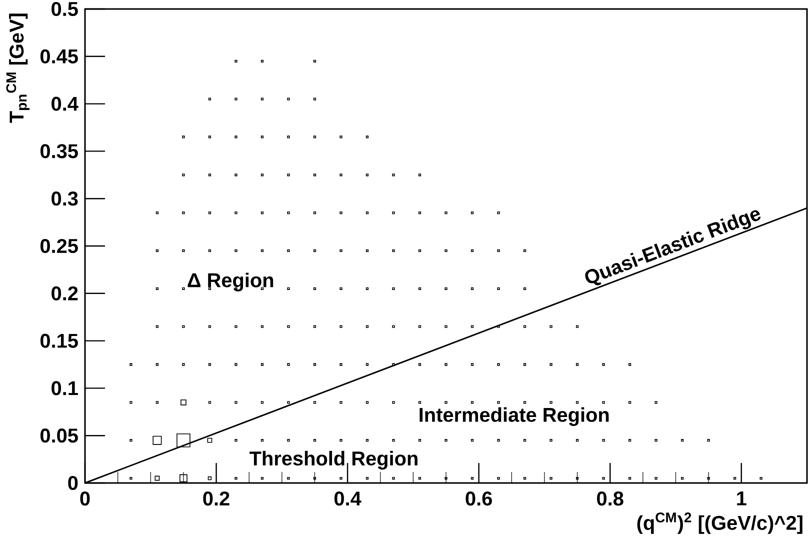 This screenshot has height=541, width=812. What do you see at coordinates (334, 460) in the screenshot?
I see `annotation: Threshold Region` at bounding box center [334, 460].